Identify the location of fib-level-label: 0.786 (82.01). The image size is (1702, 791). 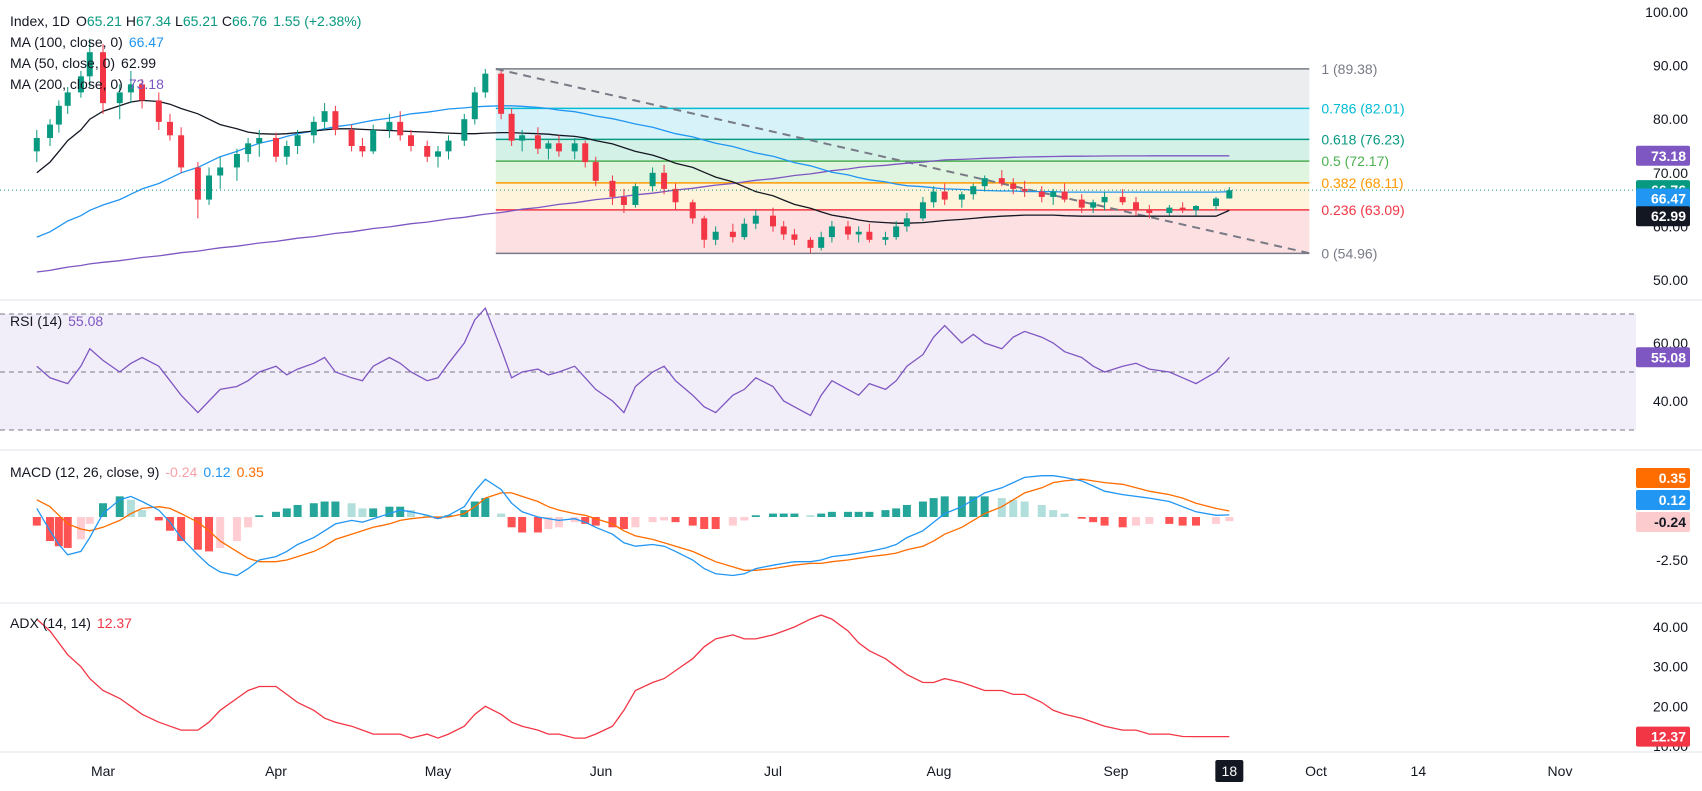
(1362, 108).